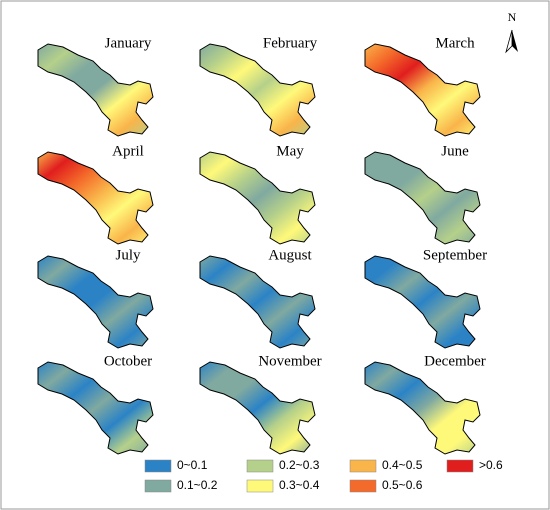  I want to click on month-label: August, so click(290, 255).